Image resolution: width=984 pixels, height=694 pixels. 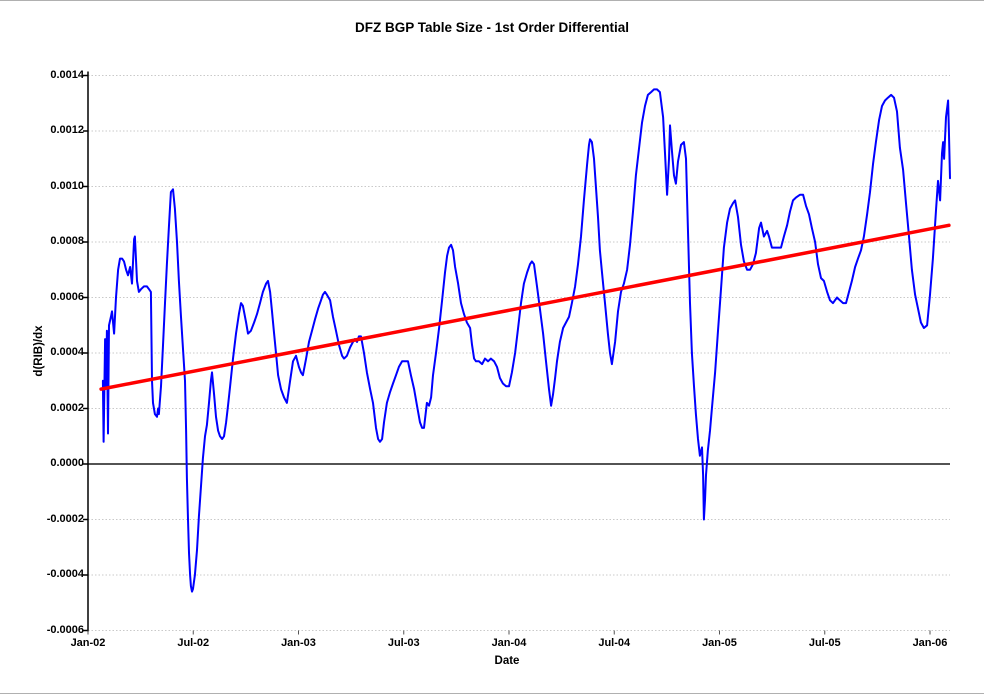 I want to click on x-tick-label: Jan-05, so click(x=719, y=643).